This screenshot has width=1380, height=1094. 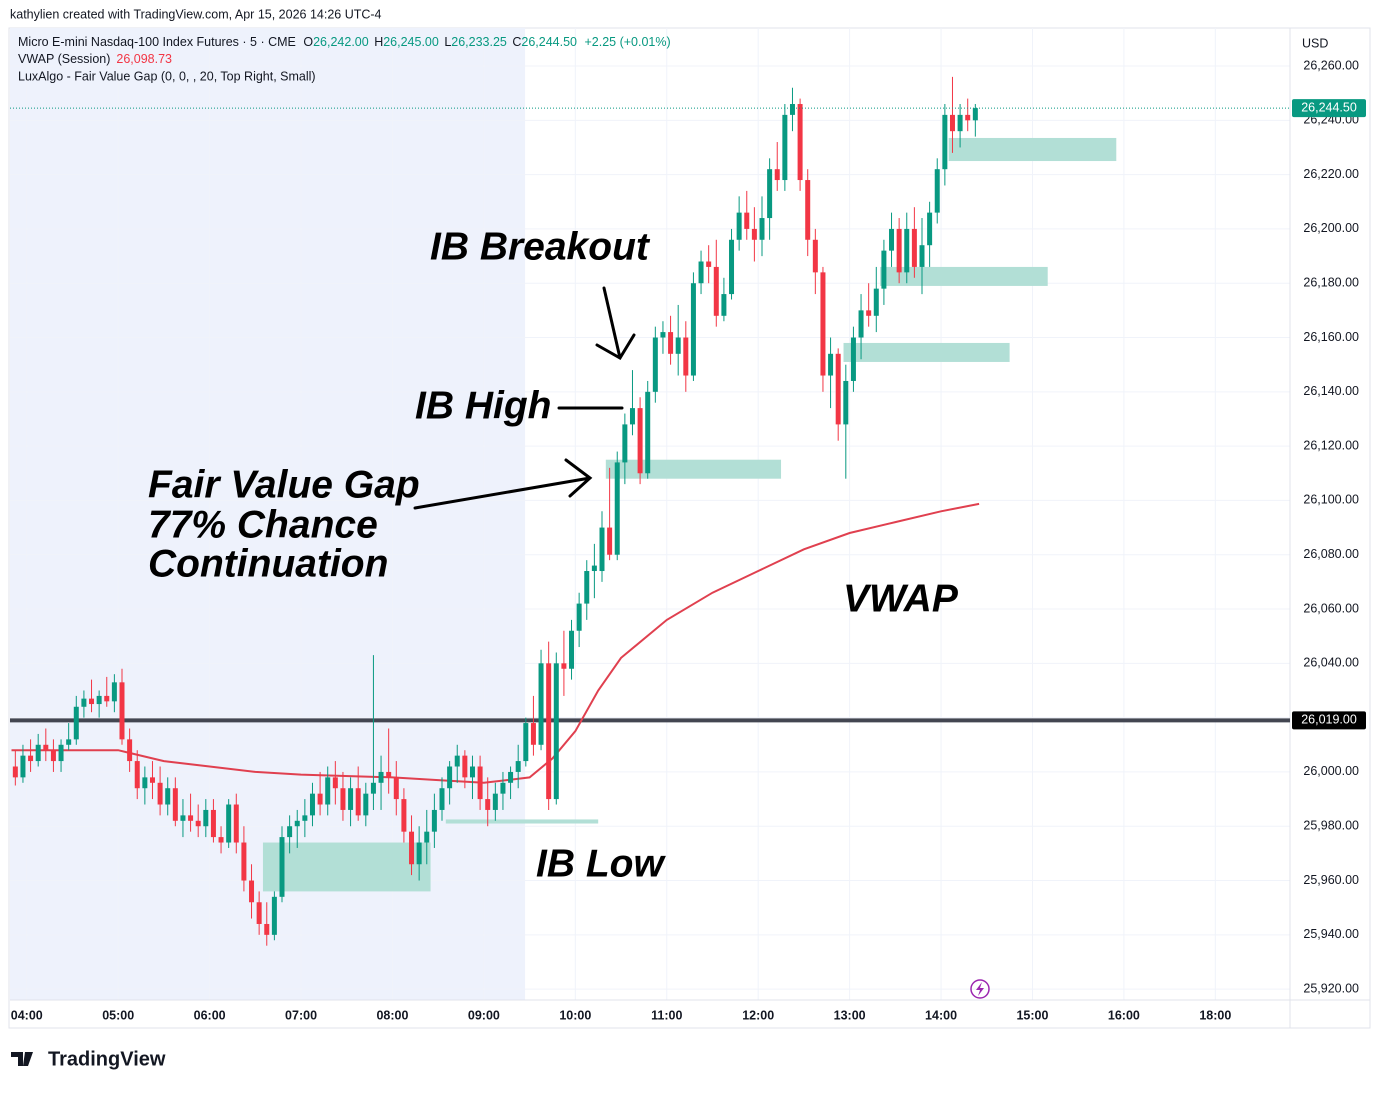 What do you see at coordinates (693, 469) in the screenshot?
I see `fvg-box` at bounding box center [693, 469].